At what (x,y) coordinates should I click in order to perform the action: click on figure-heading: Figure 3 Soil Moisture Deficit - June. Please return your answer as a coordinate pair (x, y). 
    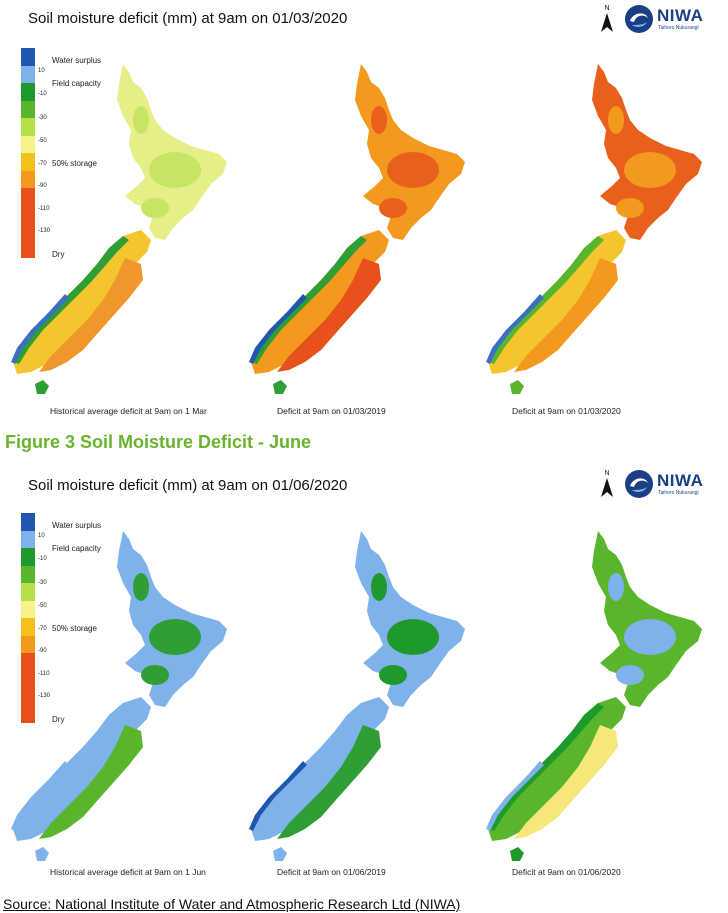
    Looking at the image, I should click on (158, 442).